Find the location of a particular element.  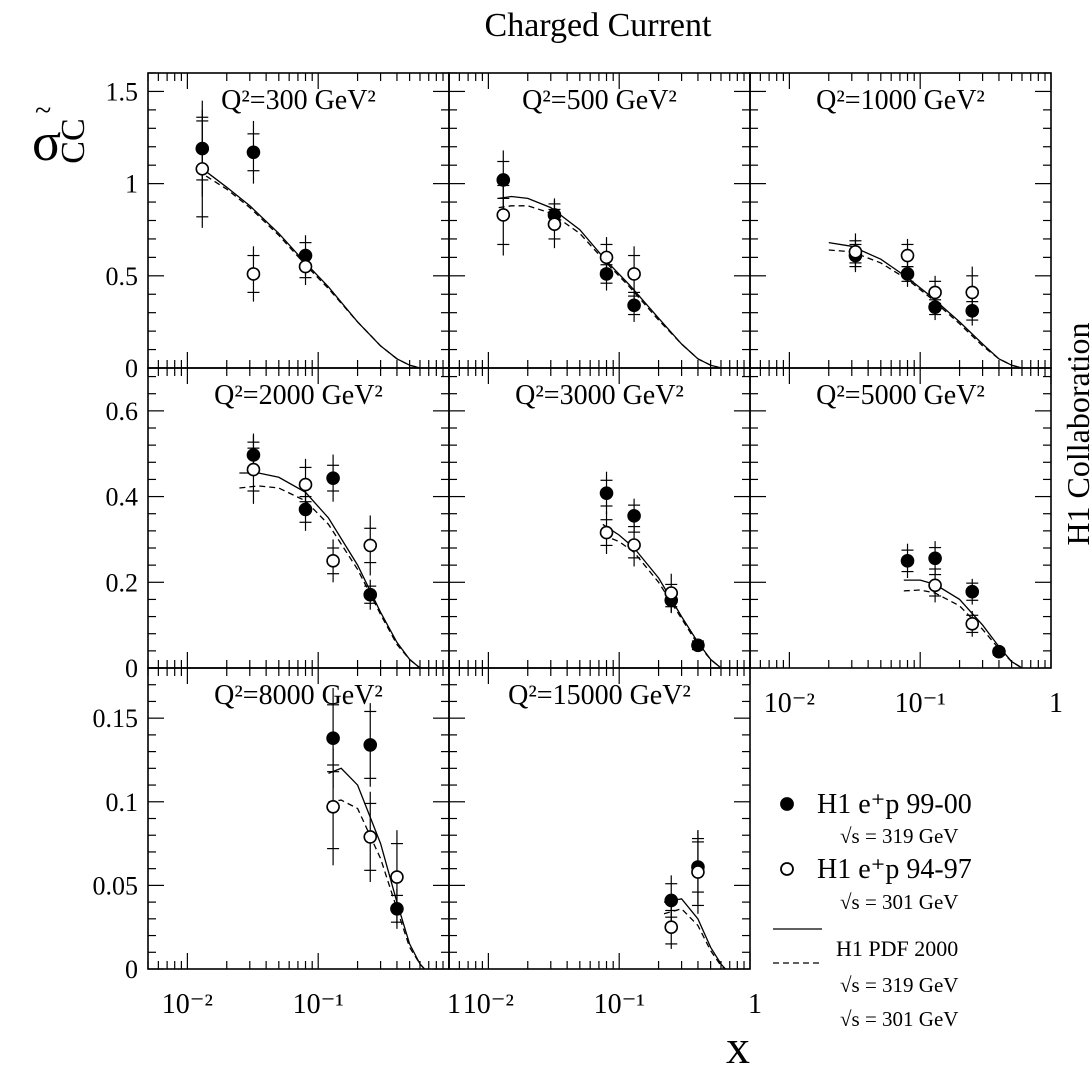

y-tick-label: 0.15 is located at coordinates (116, 718).